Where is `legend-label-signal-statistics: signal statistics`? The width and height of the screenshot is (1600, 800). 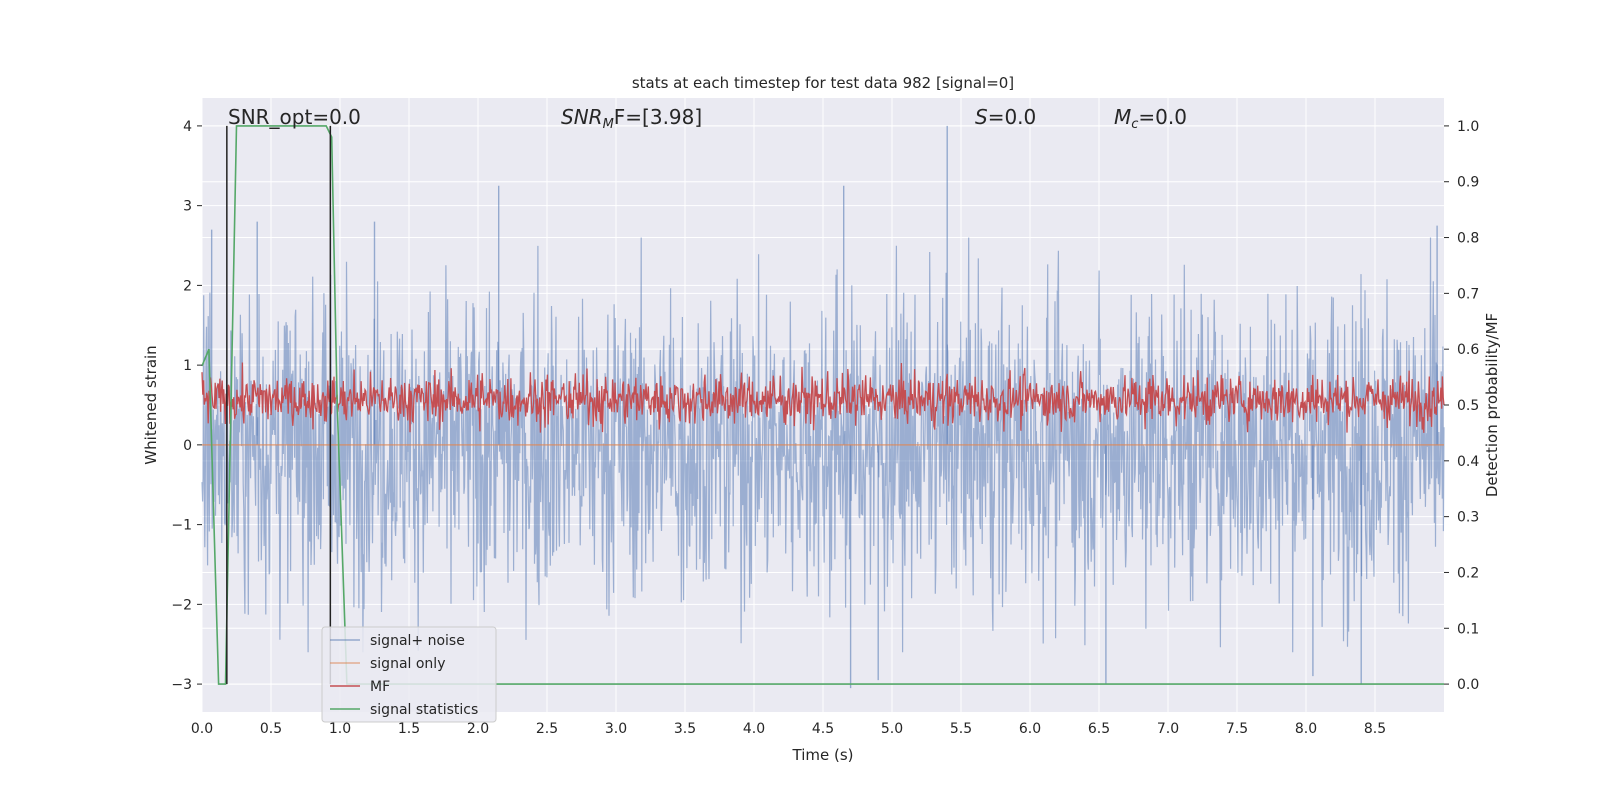
legend-label-signal-statistics: signal statistics is located at coordinates (424, 710).